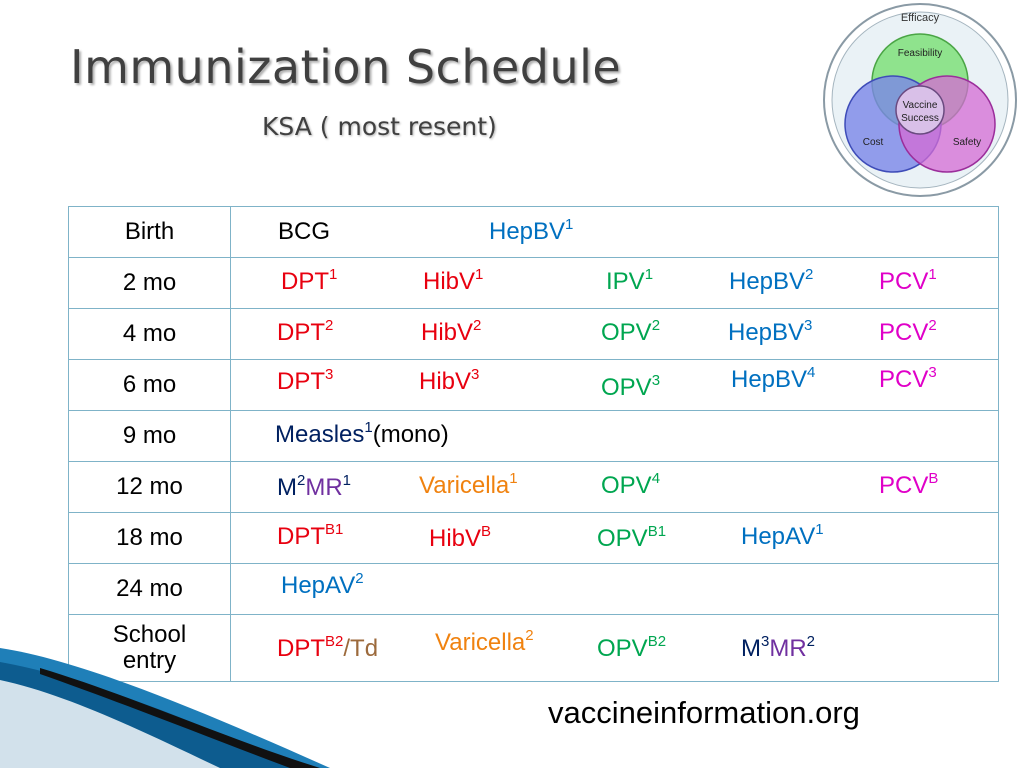 The height and width of the screenshot is (768, 1024). What do you see at coordinates (149, 487) in the screenshot?
I see `age-cell: 12 mo` at bounding box center [149, 487].